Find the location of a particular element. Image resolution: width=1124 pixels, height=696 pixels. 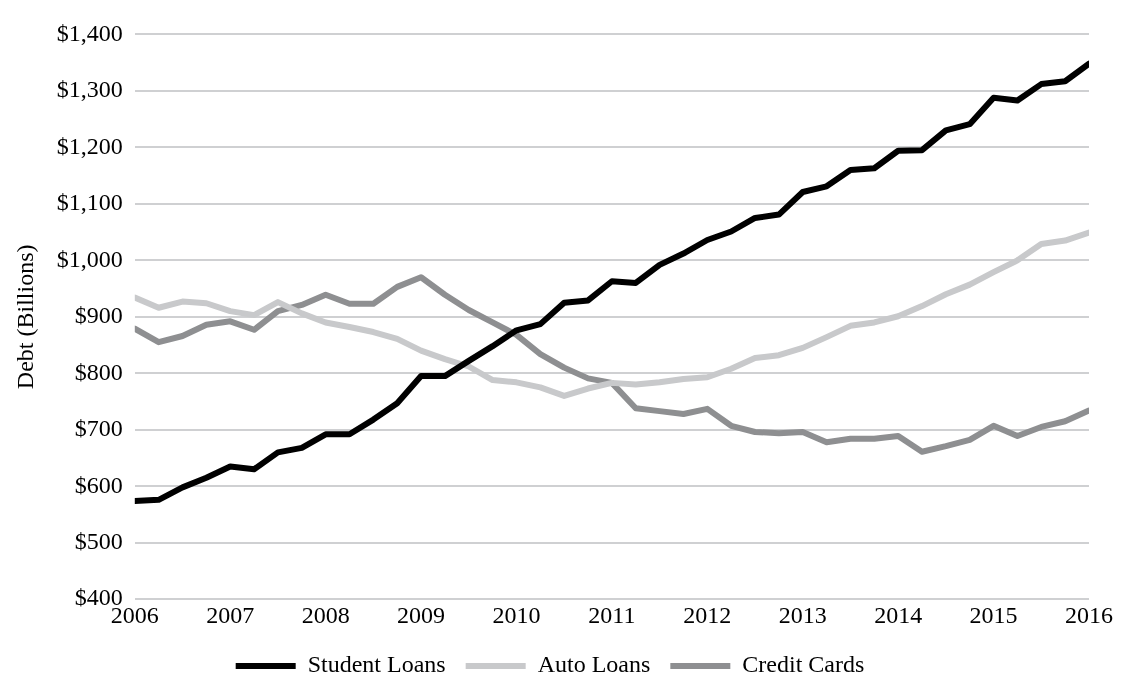

y-tick-label: $600 is located at coordinates (98, 484).